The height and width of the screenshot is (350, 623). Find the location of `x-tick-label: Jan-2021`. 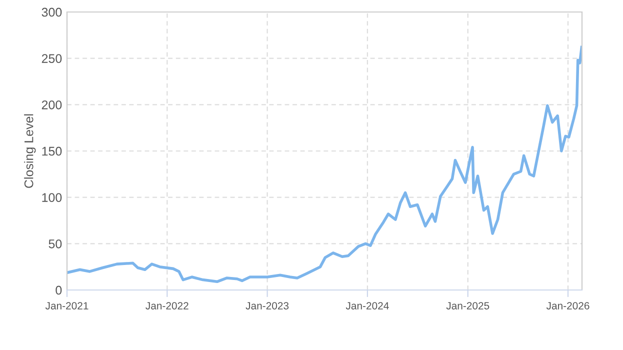

x-tick-label: Jan-2021 is located at coordinates (66, 306).